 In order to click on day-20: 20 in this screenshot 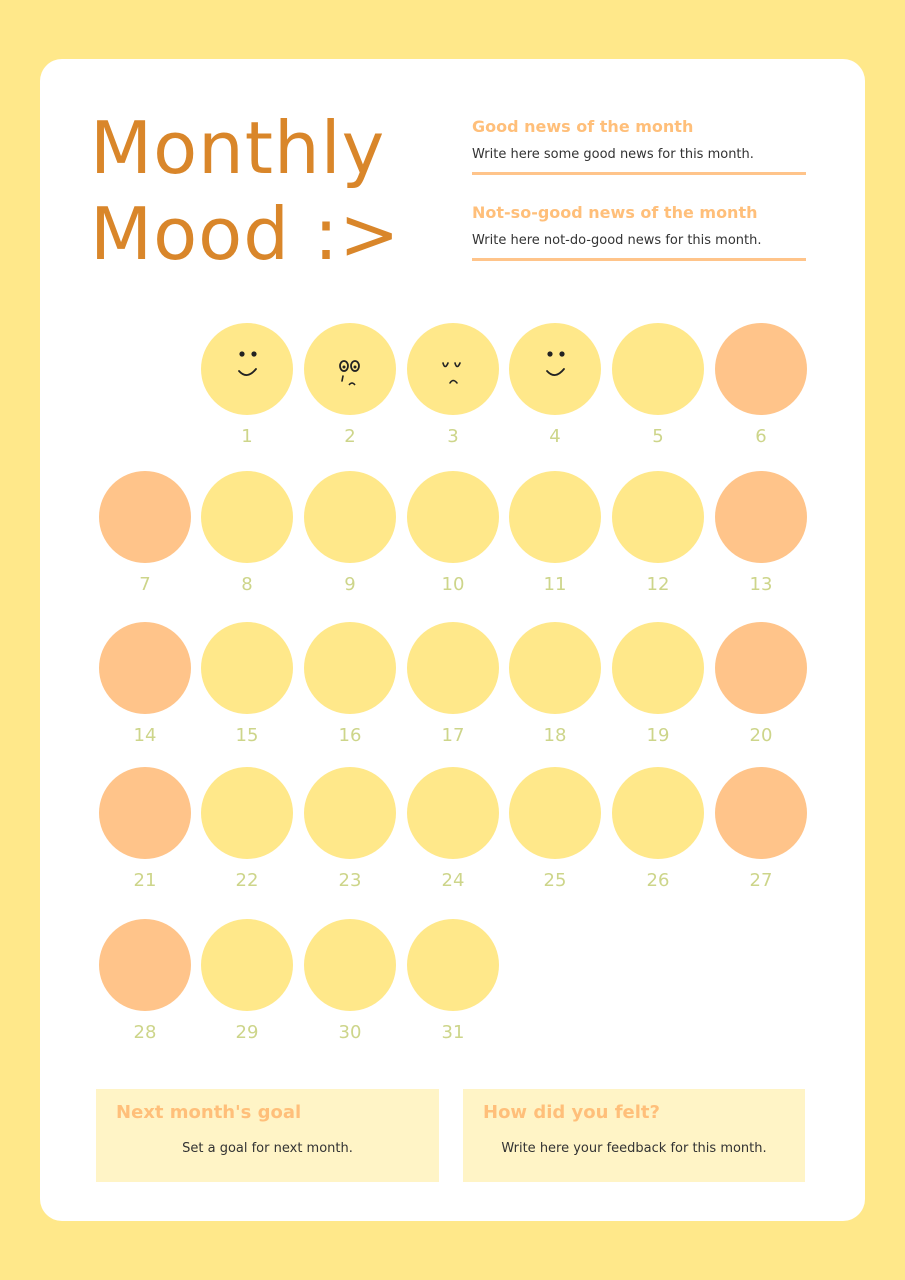, I will do `click(761, 684)`.